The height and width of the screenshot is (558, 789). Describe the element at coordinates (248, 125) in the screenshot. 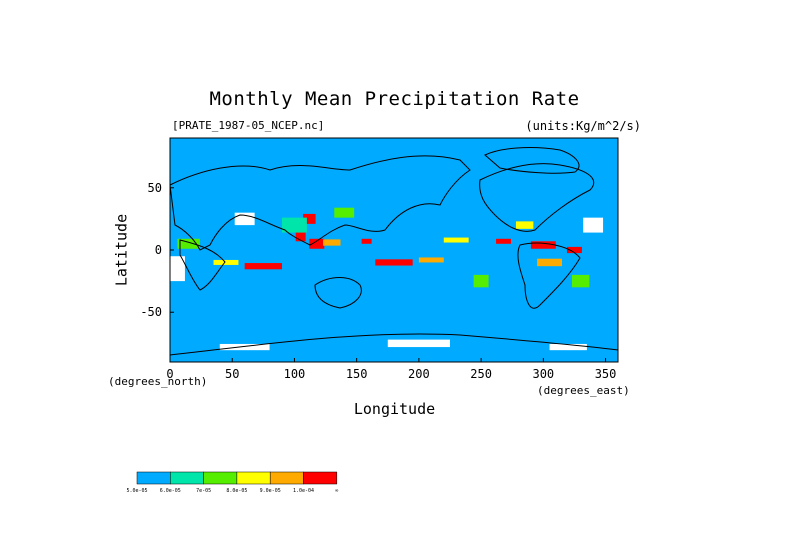

I see `dataset-filename: [PRATE_1987-05_NCEP.nc]` at that location.